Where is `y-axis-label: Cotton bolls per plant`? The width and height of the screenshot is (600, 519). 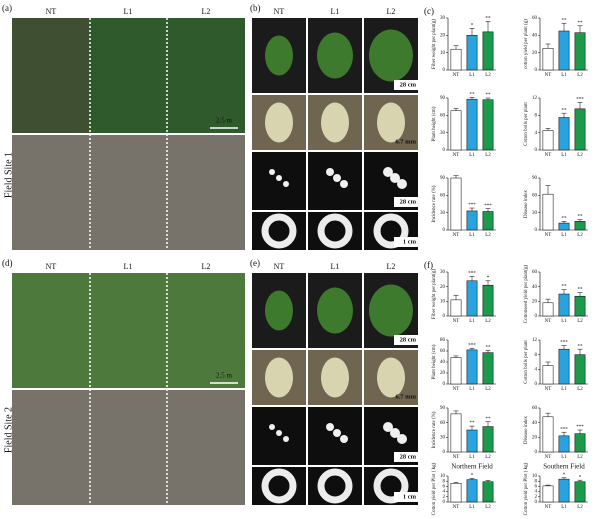 y-axis-label: Cotton bolls per plant is located at coordinates (526, 362).